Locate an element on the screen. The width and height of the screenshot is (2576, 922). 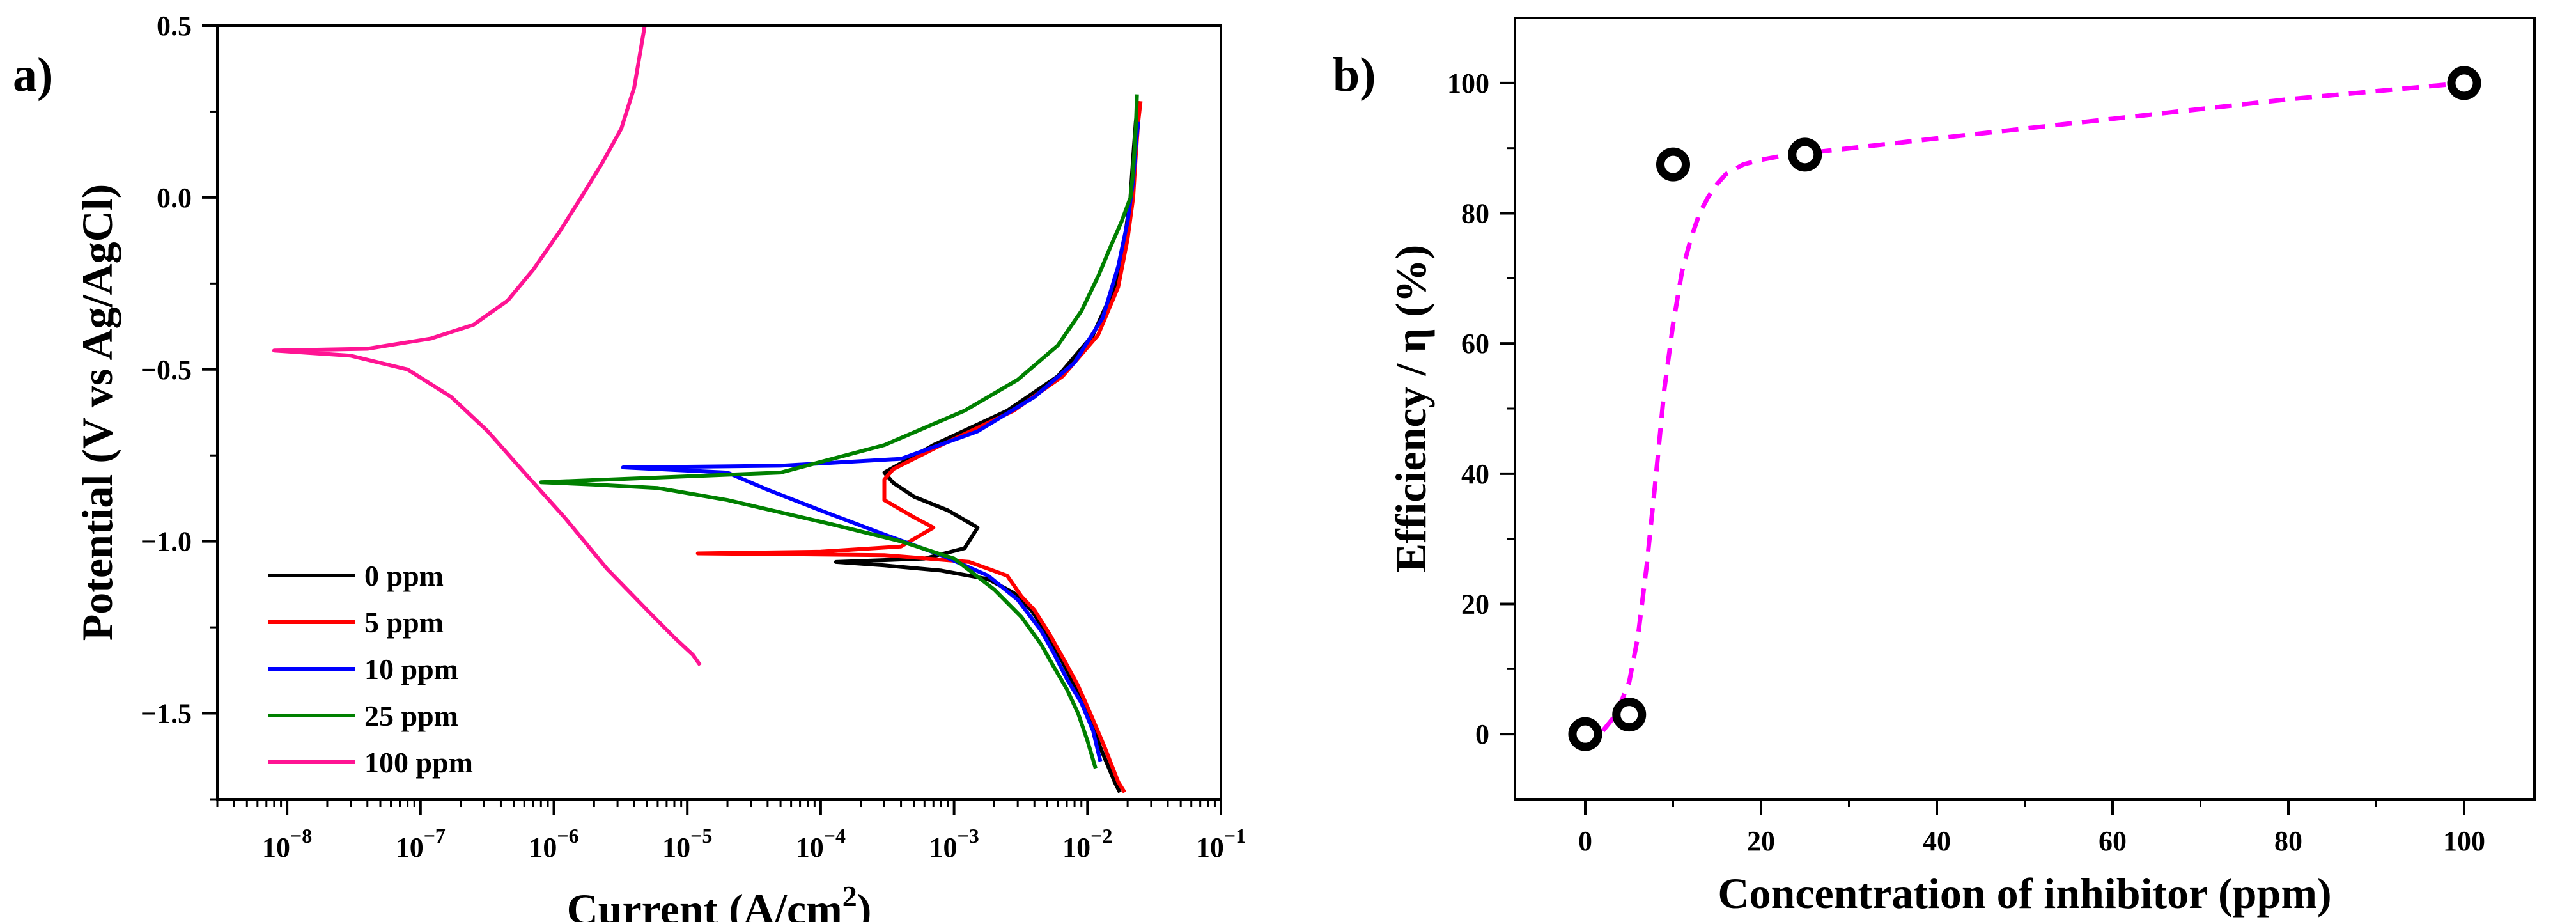
chart-a-legend: 0 ppm 5 ppm 10 ppm 25 ppm 100 ppm is located at coordinates (371, 669).